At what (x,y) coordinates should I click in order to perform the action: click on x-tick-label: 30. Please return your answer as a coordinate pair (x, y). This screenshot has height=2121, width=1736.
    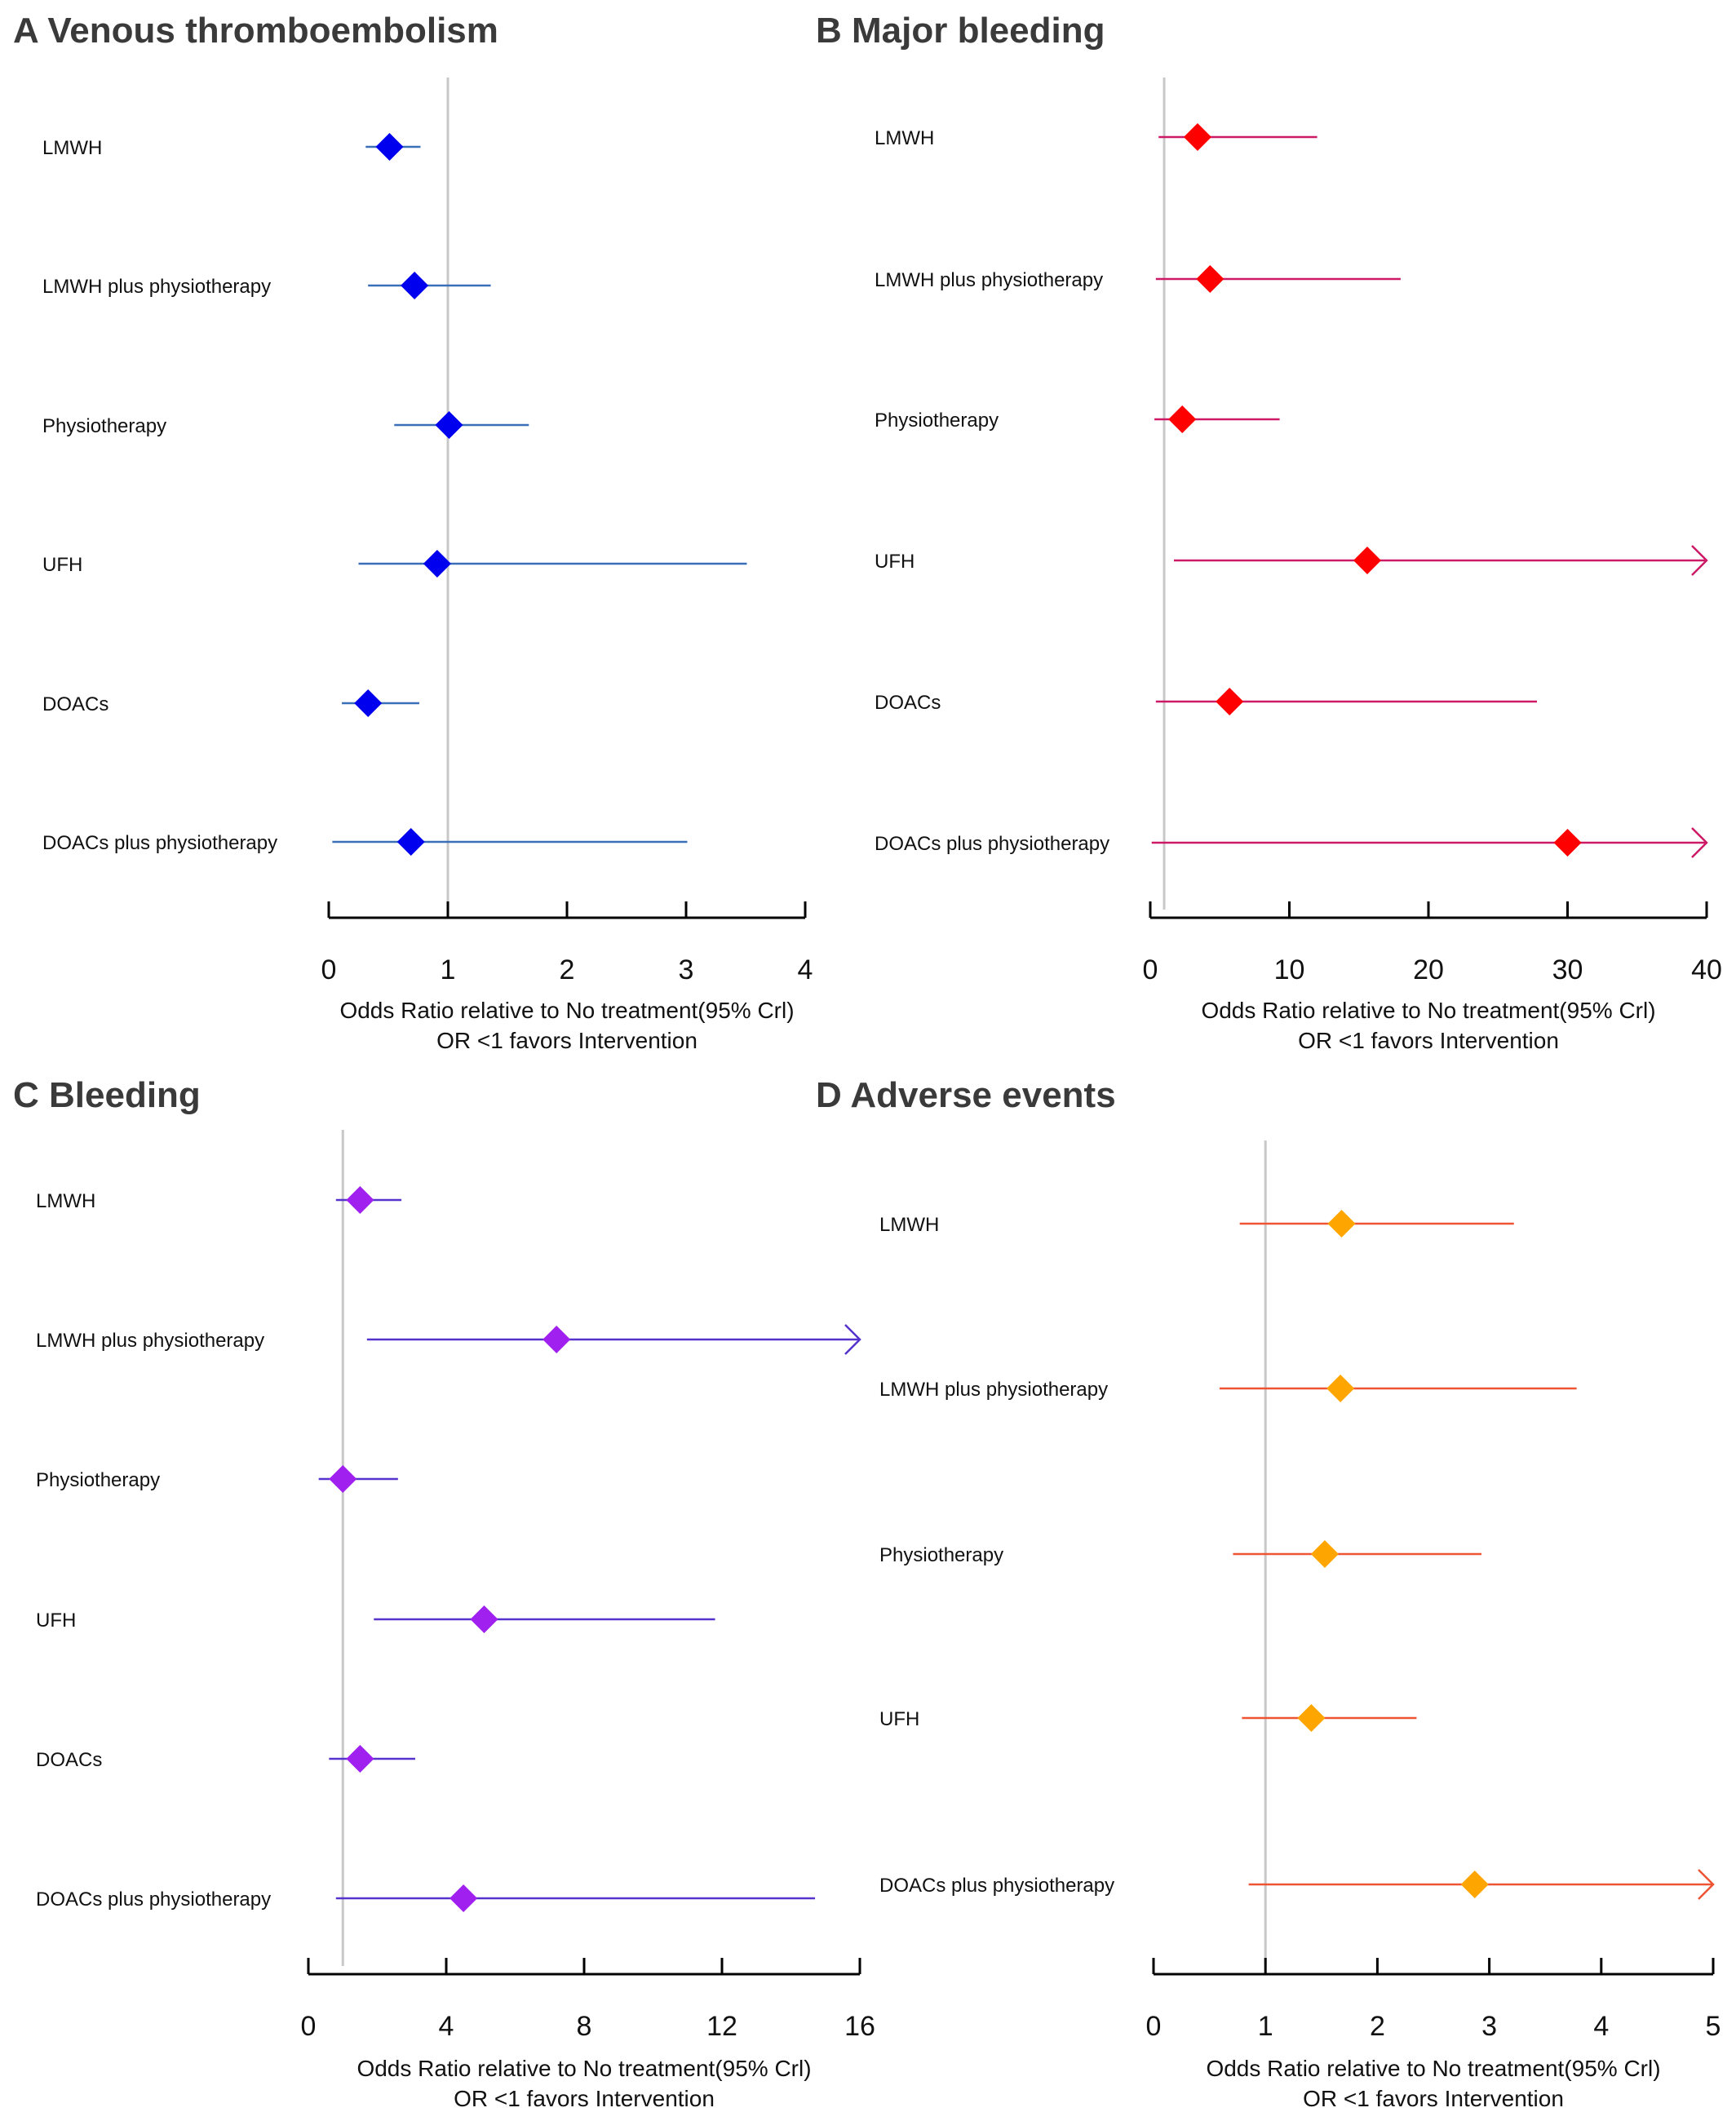
    Looking at the image, I should click on (1567, 969).